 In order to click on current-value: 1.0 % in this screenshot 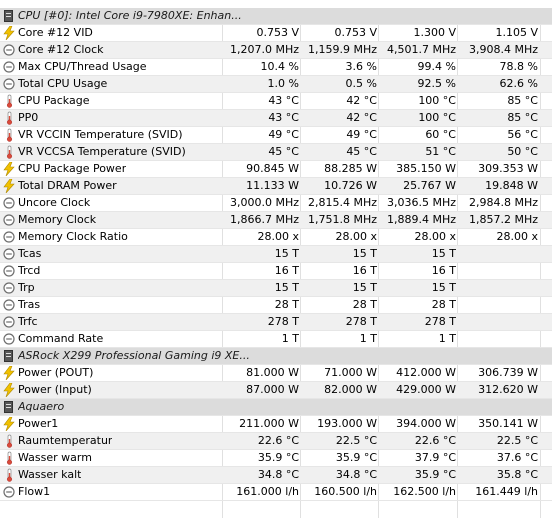, I will do `click(283, 83)`.